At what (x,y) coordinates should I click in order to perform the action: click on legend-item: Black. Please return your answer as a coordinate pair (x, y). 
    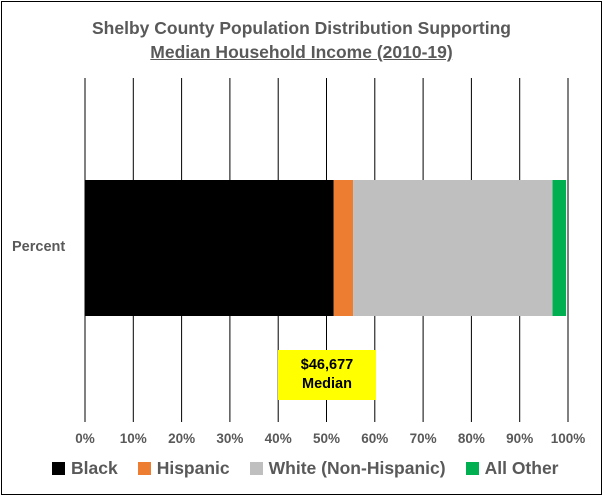
    Looking at the image, I should click on (85, 468).